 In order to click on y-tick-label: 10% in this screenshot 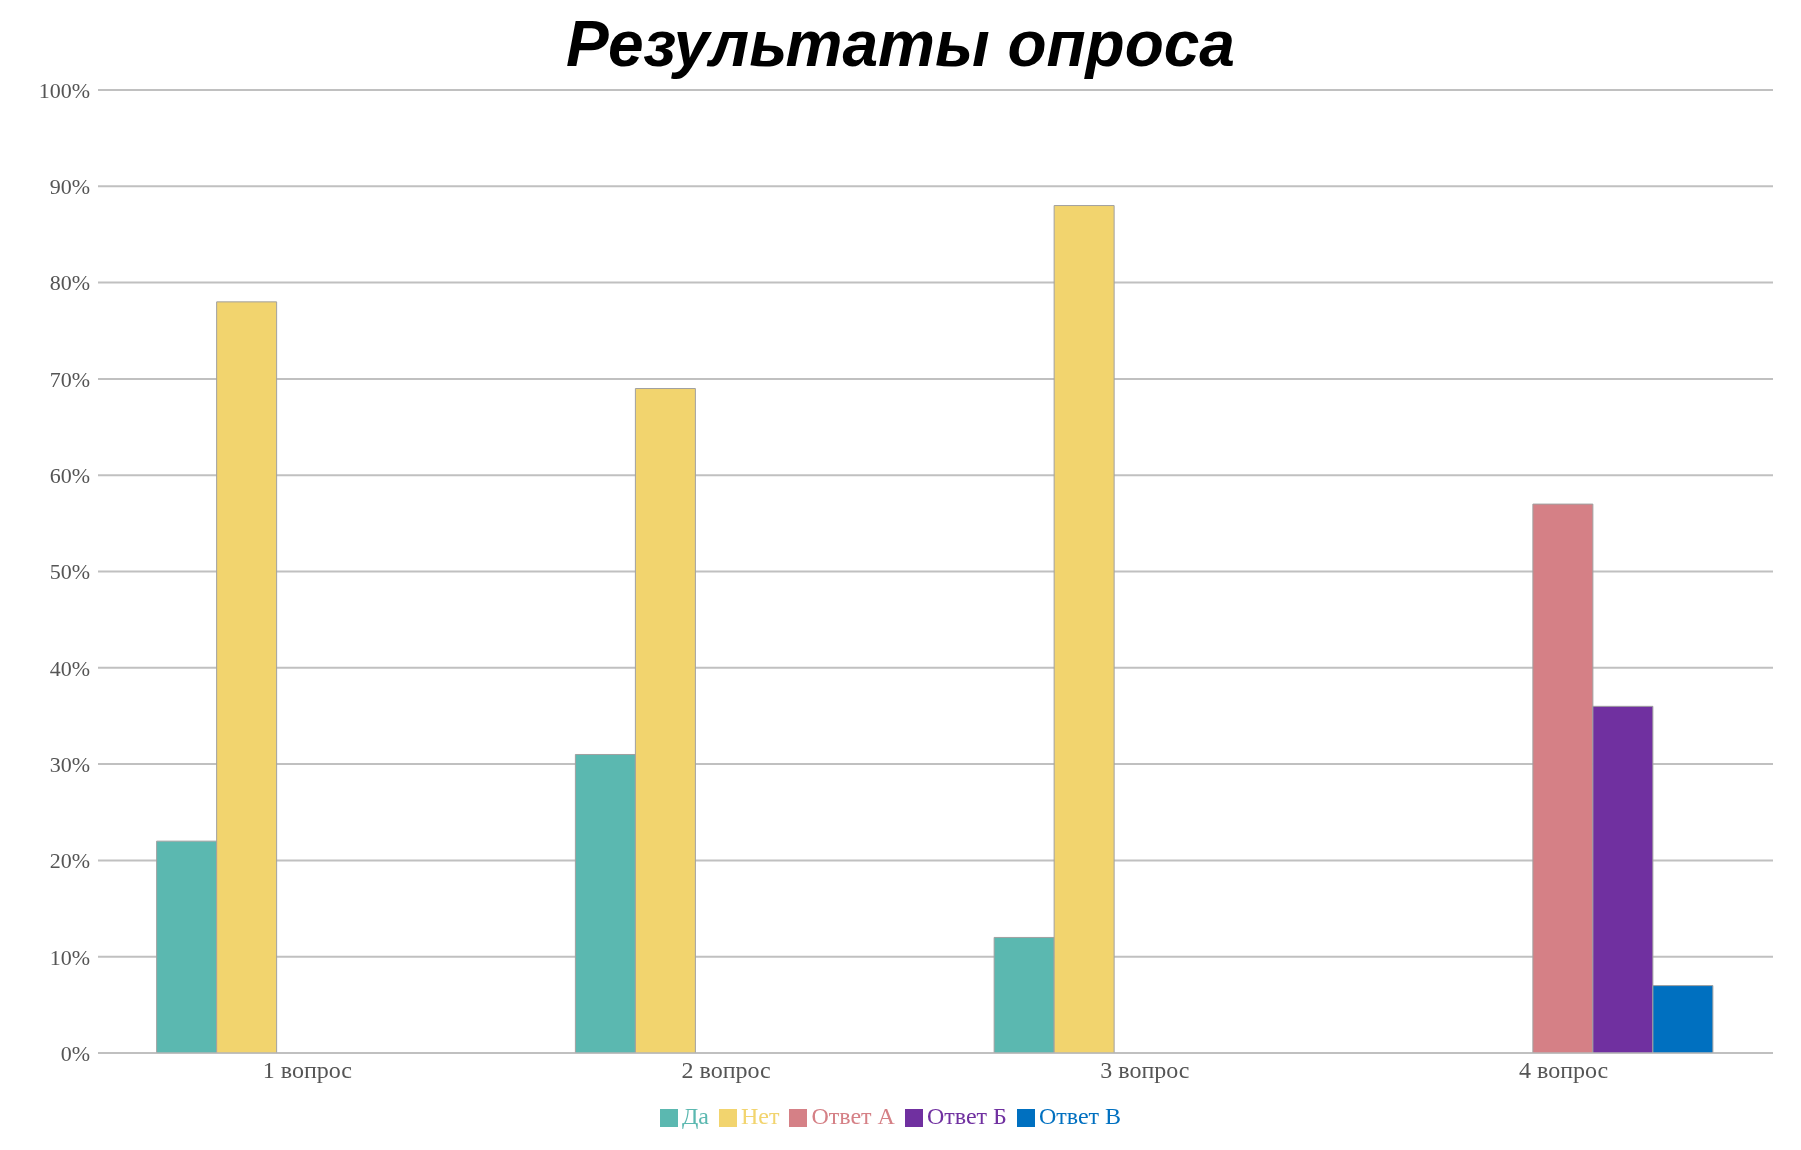, I will do `click(69, 957)`.